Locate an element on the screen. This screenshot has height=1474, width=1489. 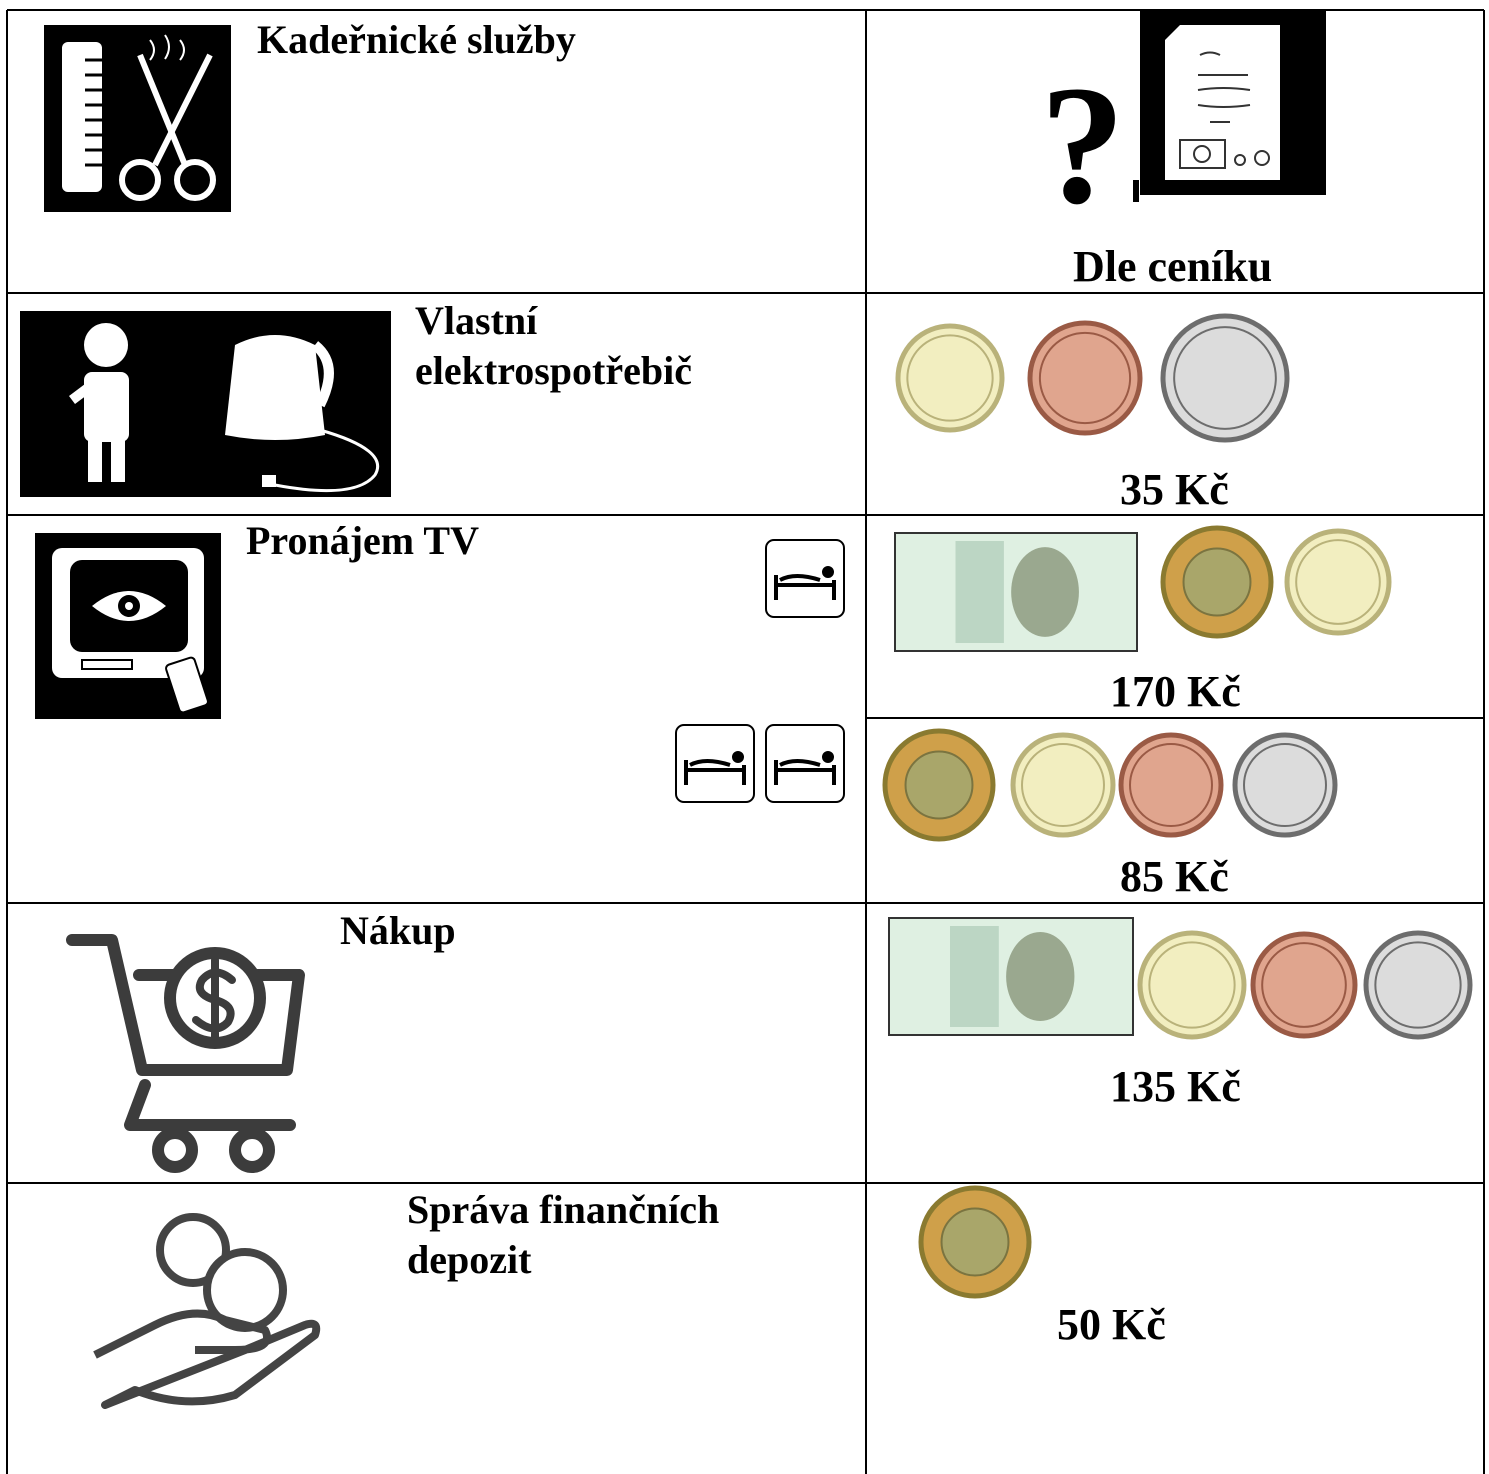
price: 35 Kč is located at coordinates (1174, 489).